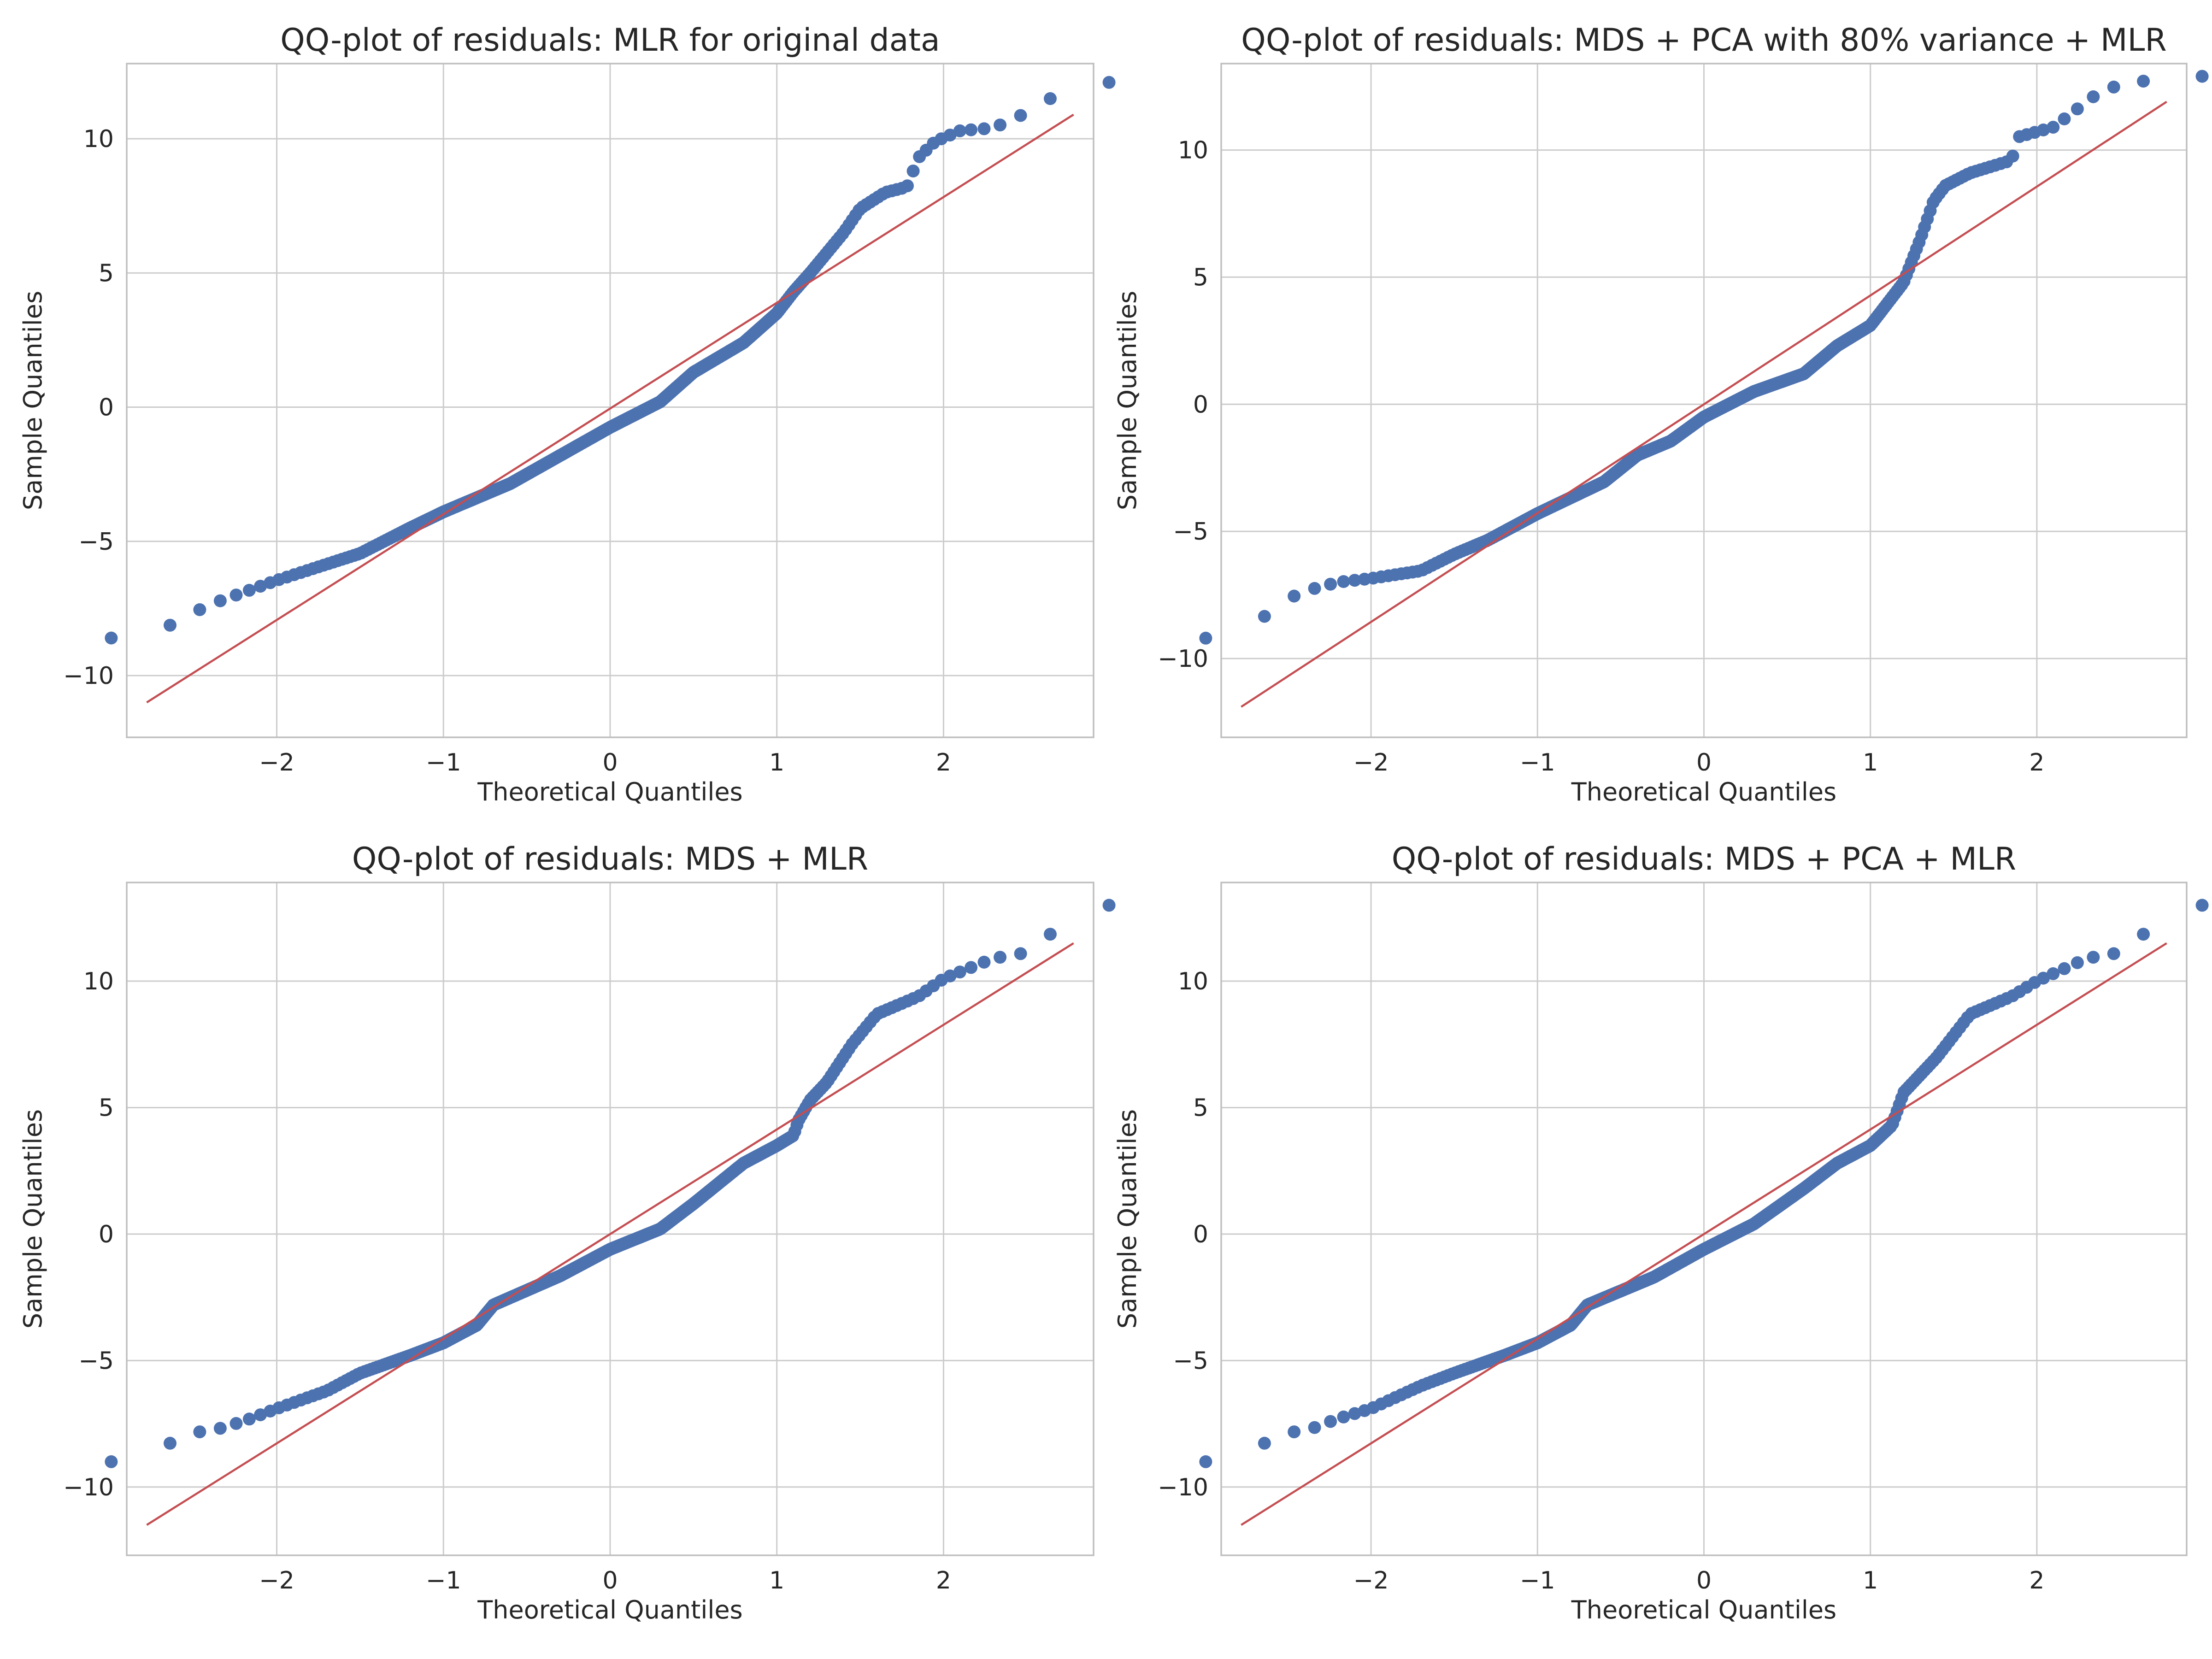  What do you see at coordinates (610, 859) in the screenshot?
I see `chart-title: QQ-plot of residuals: MDS + MLR` at bounding box center [610, 859].